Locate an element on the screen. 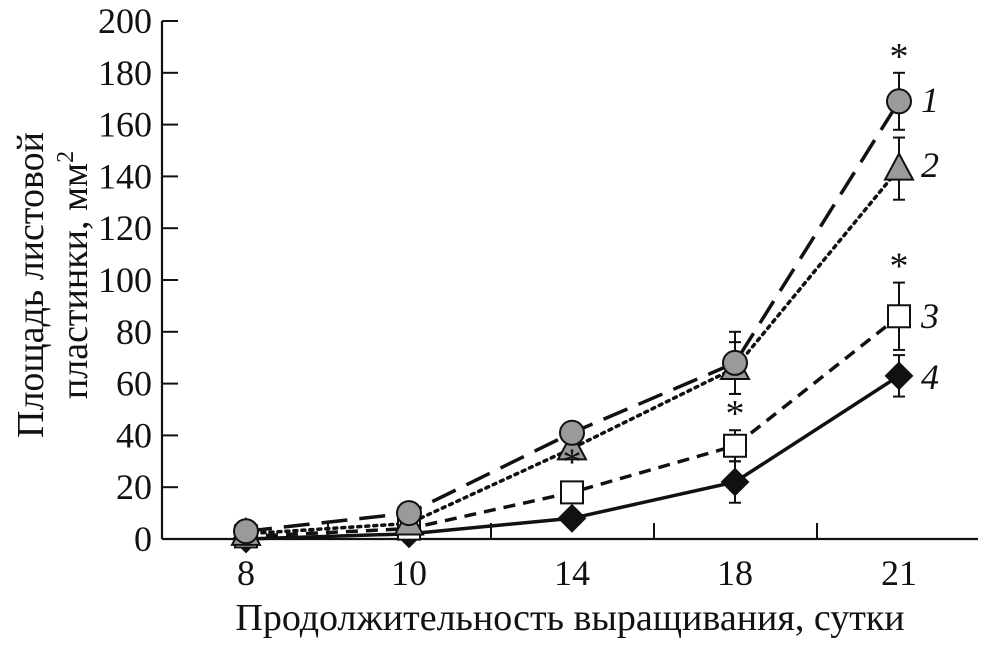  y-tick-label: 20 is located at coordinates (134, 487).